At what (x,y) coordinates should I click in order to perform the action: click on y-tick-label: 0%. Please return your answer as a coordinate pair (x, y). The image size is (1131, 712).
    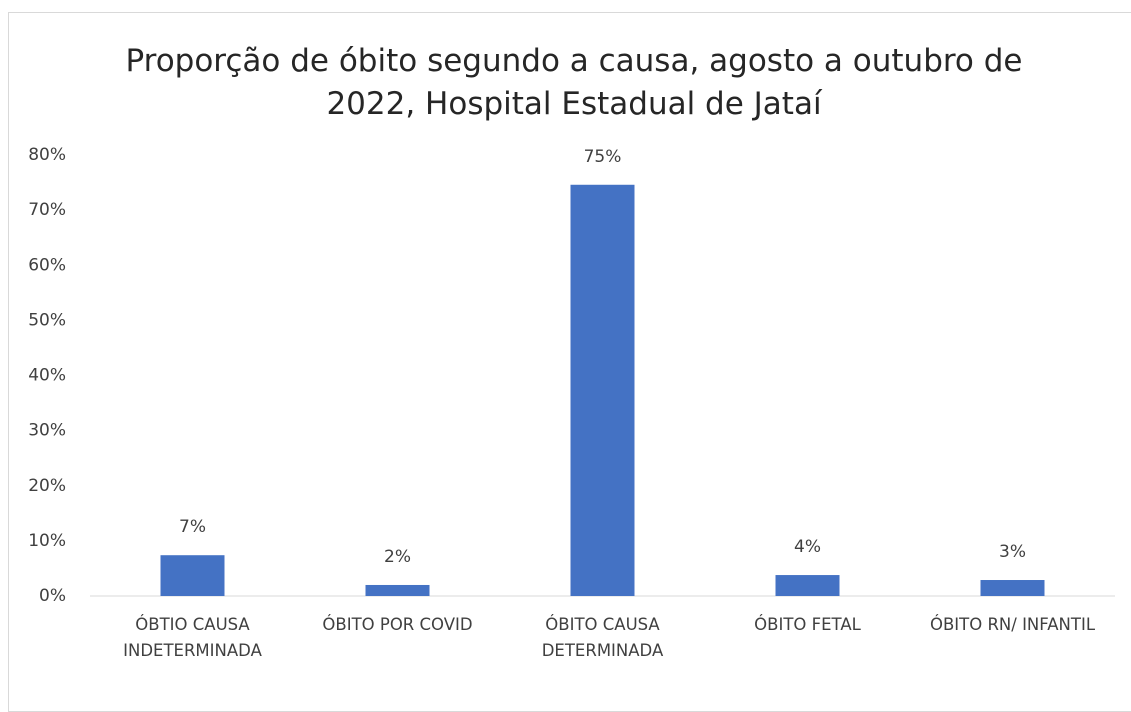
    Looking at the image, I should click on (52, 596).